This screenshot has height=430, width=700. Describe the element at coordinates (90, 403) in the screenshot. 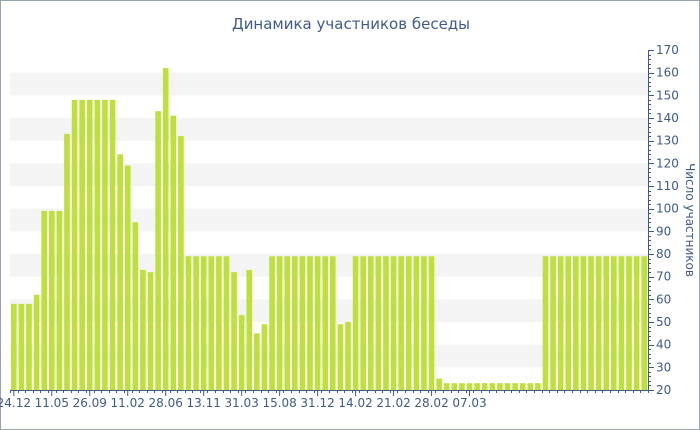

I see `x-tick-label: 26.09` at that location.